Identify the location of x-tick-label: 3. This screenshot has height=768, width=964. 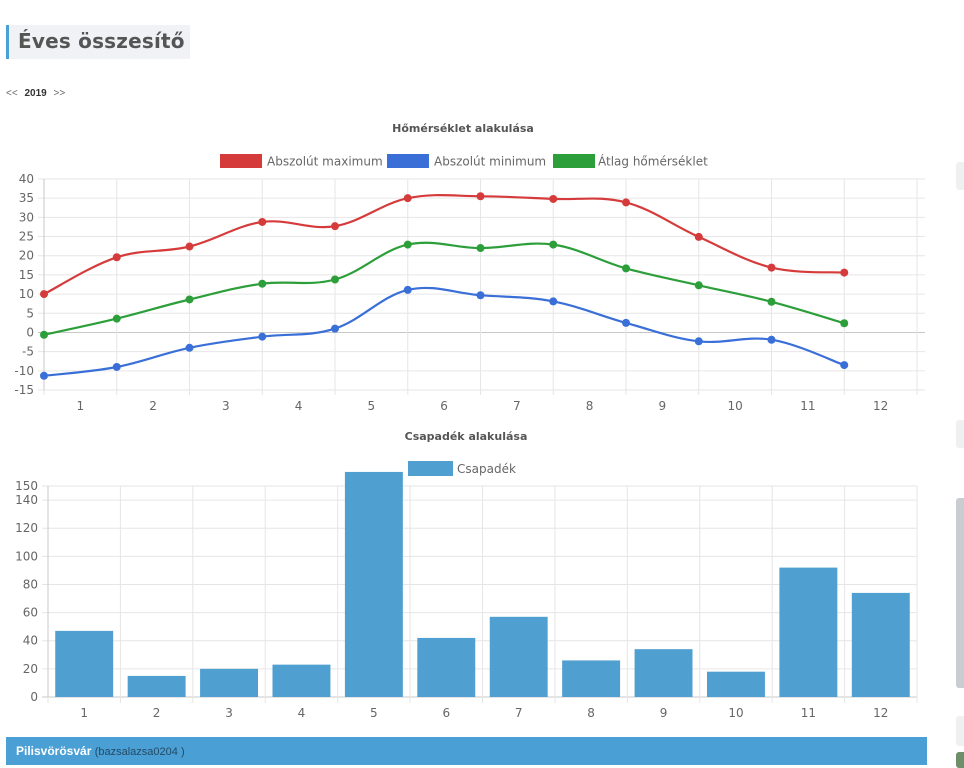
(229, 713).